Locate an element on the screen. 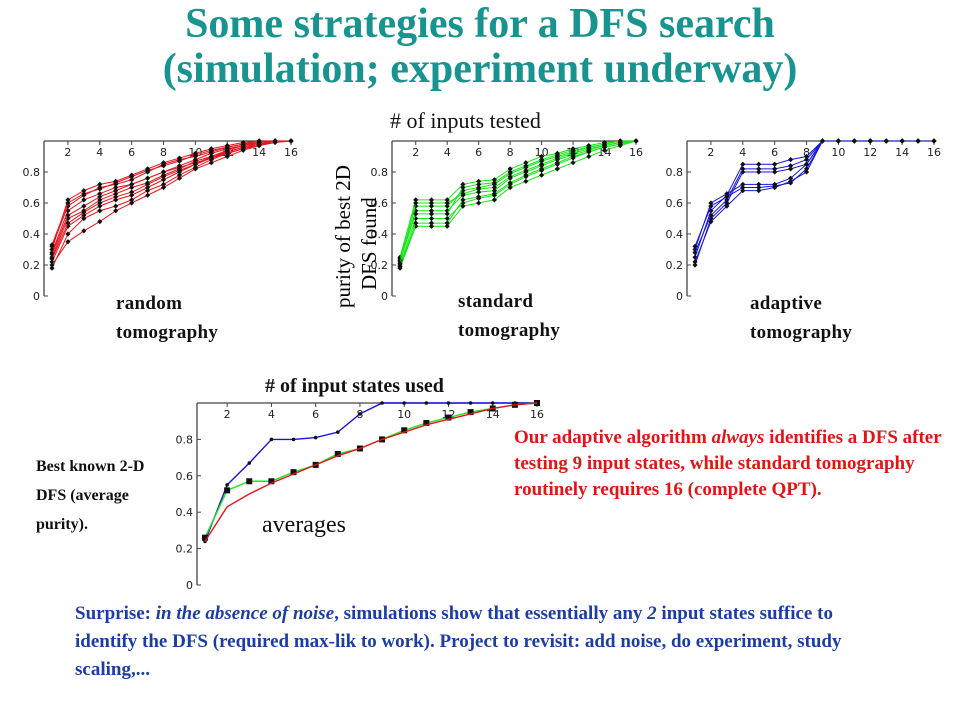 Image resolution: width=960 pixels, height=720 pixels. adaptive-tomography-chart: 2 4 6 8 10 12 14 16 0 0.2 0.4 0.6 0.8 is located at coordinates (803, 220).